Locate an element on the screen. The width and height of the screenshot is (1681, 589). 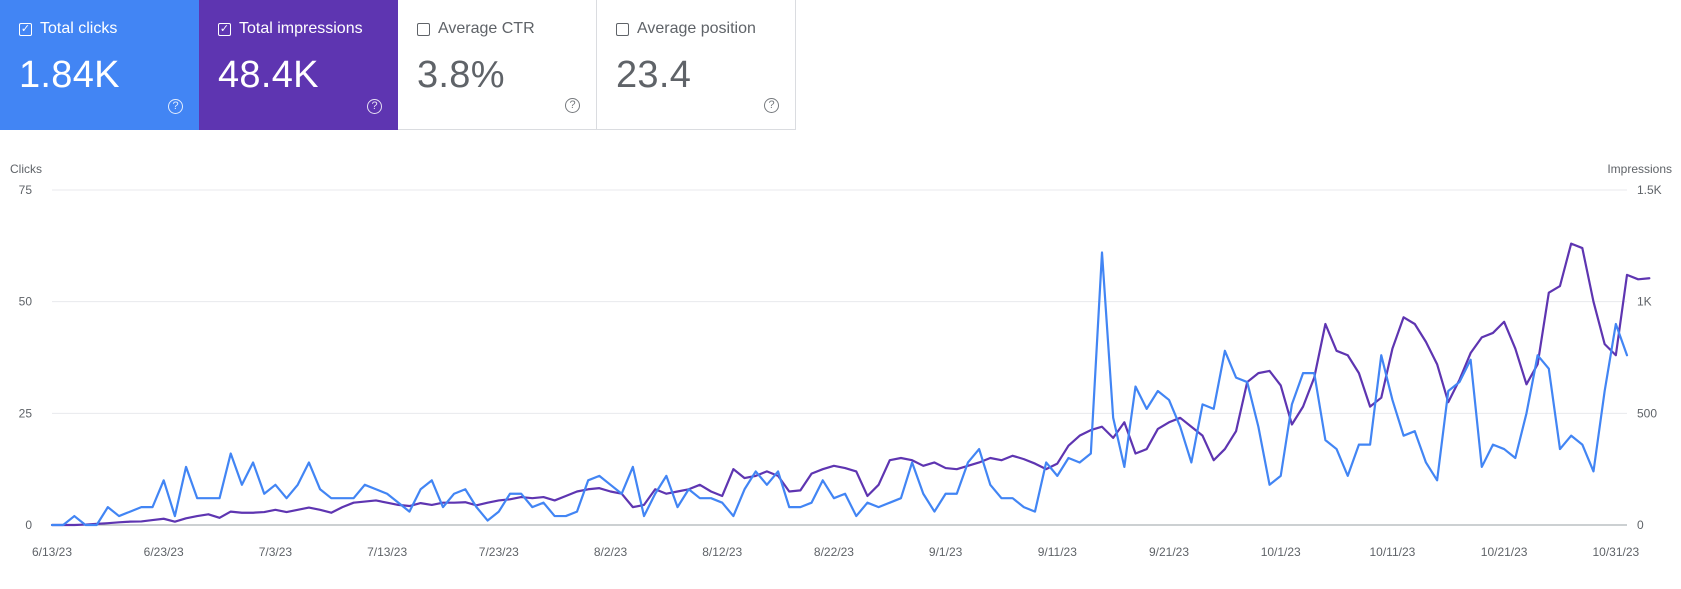
y-left-tick-label: 0 is located at coordinates (28, 525).